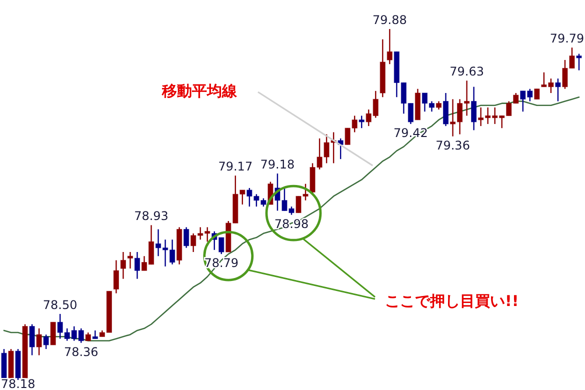  Describe the element at coordinates (567, 39) in the screenshot. I see `annotation: 79.79` at that location.